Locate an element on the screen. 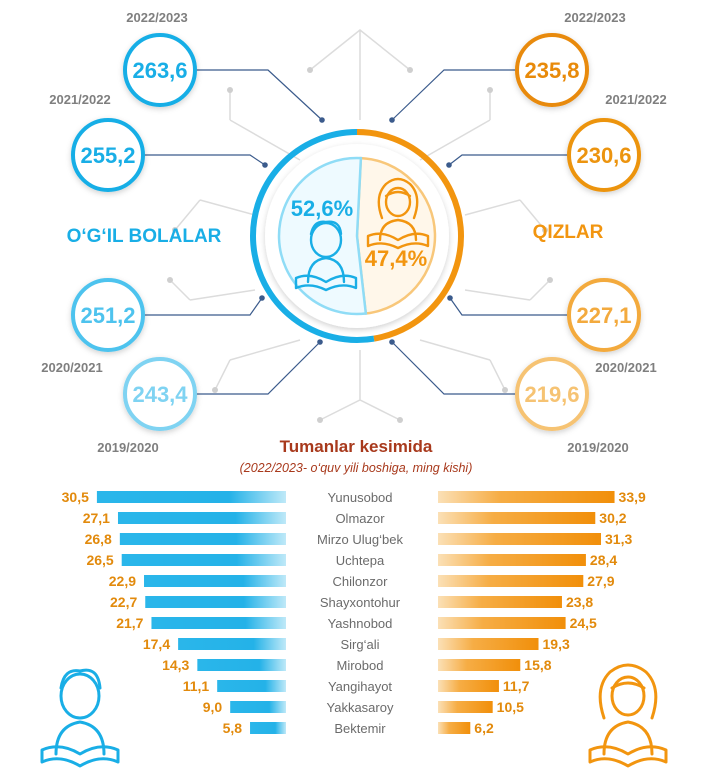 This screenshot has height=773, width=712. district-label-7: Sirg‘ali is located at coordinates (359, 644).